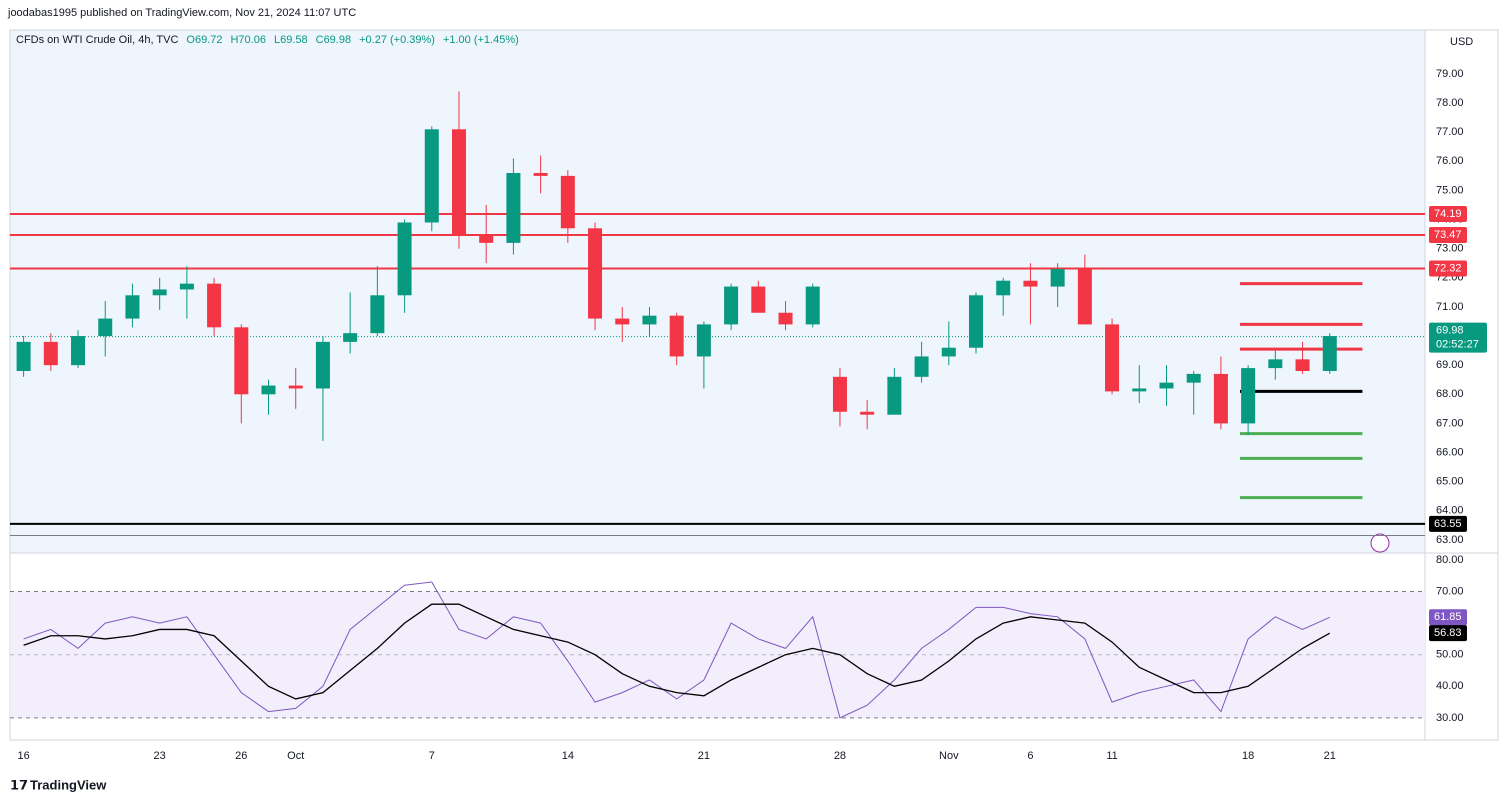 This screenshot has width=1500, height=807. What do you see at coordinates (1450, 452) in the screenshot?
I see `y-tick-label: 66.00` at bounding box center [1450, 452].